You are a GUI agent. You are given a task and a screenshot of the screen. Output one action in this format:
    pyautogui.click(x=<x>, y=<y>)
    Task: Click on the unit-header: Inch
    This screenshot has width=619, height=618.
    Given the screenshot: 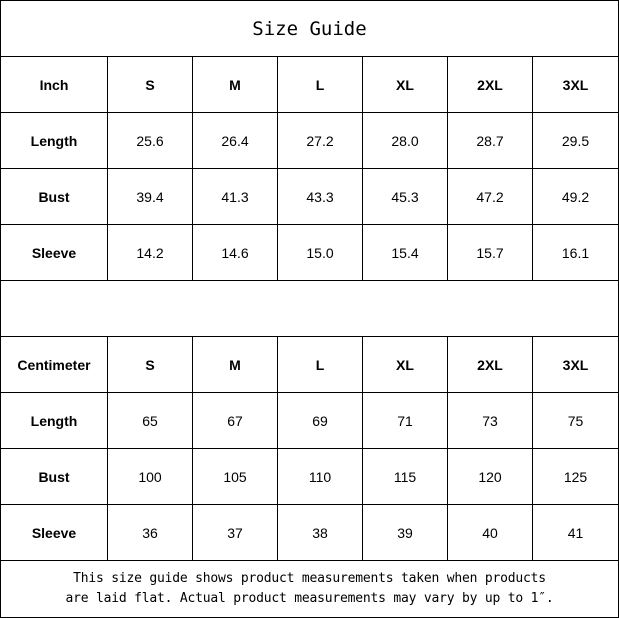 What is the action you would take?
    pyautogui.click(x=54, y=84)
    